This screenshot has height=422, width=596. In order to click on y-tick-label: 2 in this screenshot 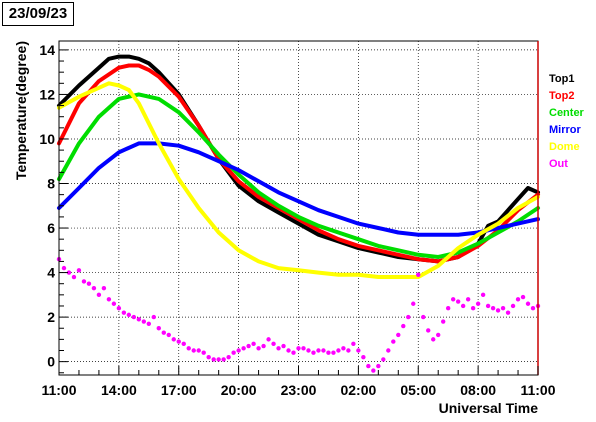, I will do `click(51, 317)`.